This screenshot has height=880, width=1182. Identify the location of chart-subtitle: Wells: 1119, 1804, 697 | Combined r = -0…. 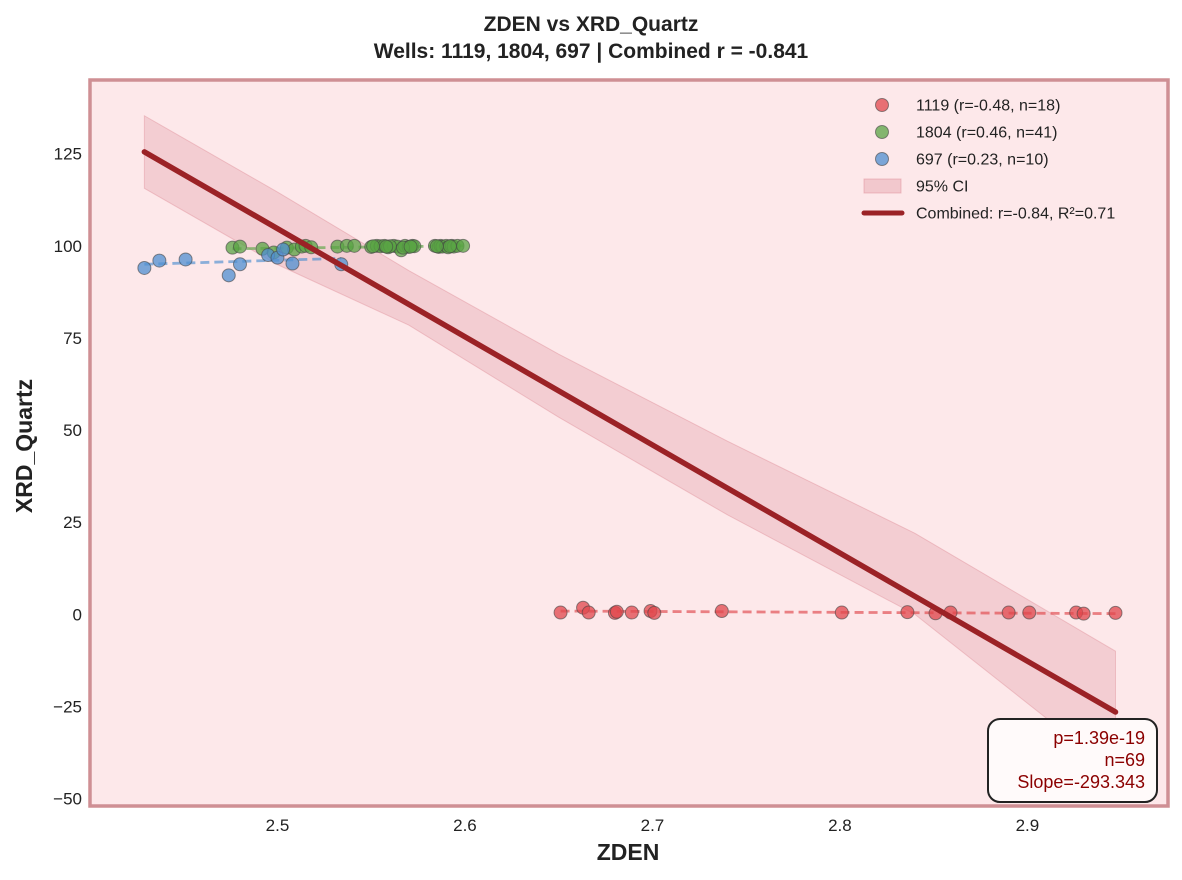
(591, 51).